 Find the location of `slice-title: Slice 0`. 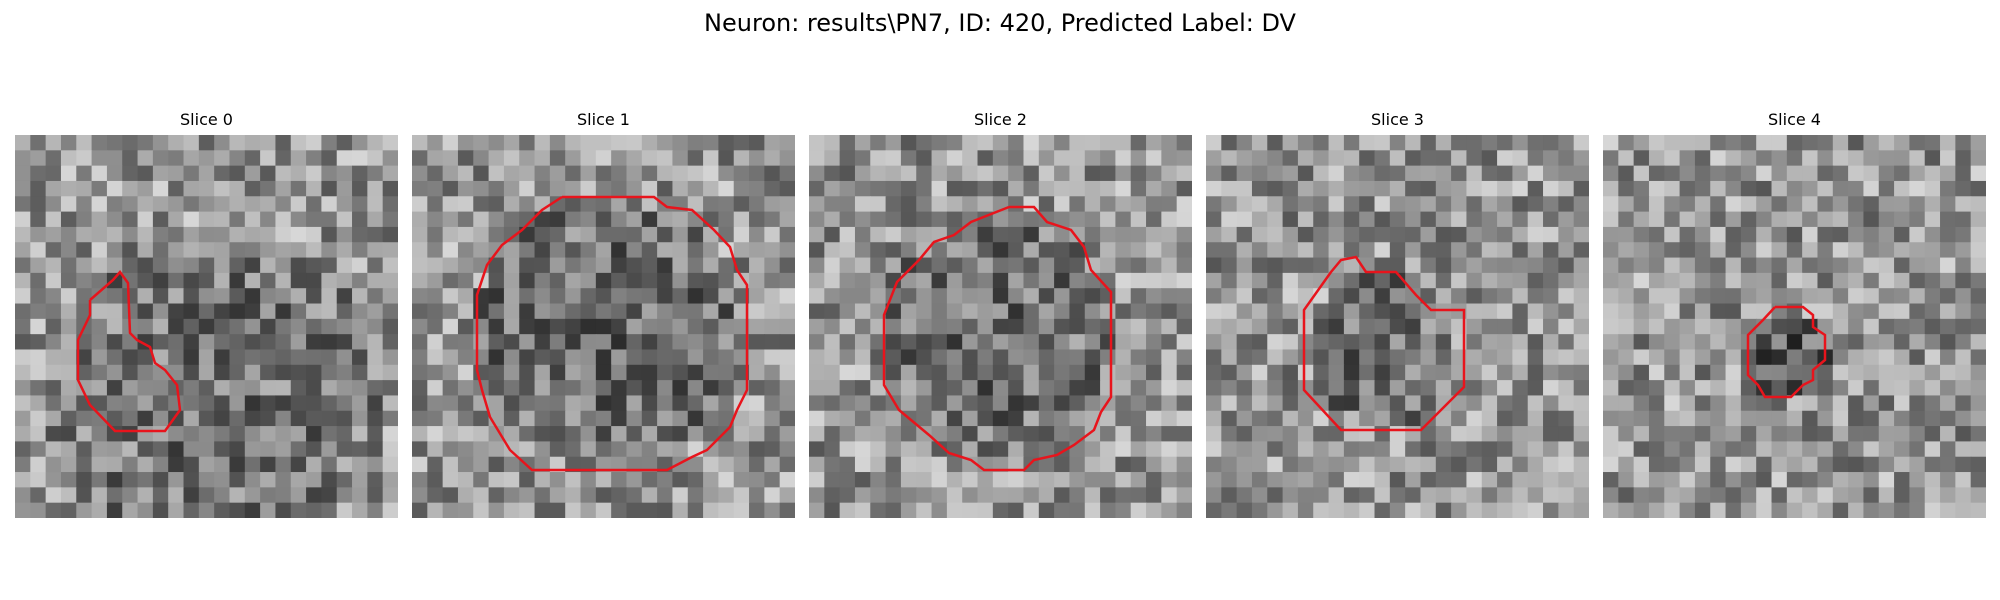

slice-title: Slice 0 is located at coordinates (206, 119).